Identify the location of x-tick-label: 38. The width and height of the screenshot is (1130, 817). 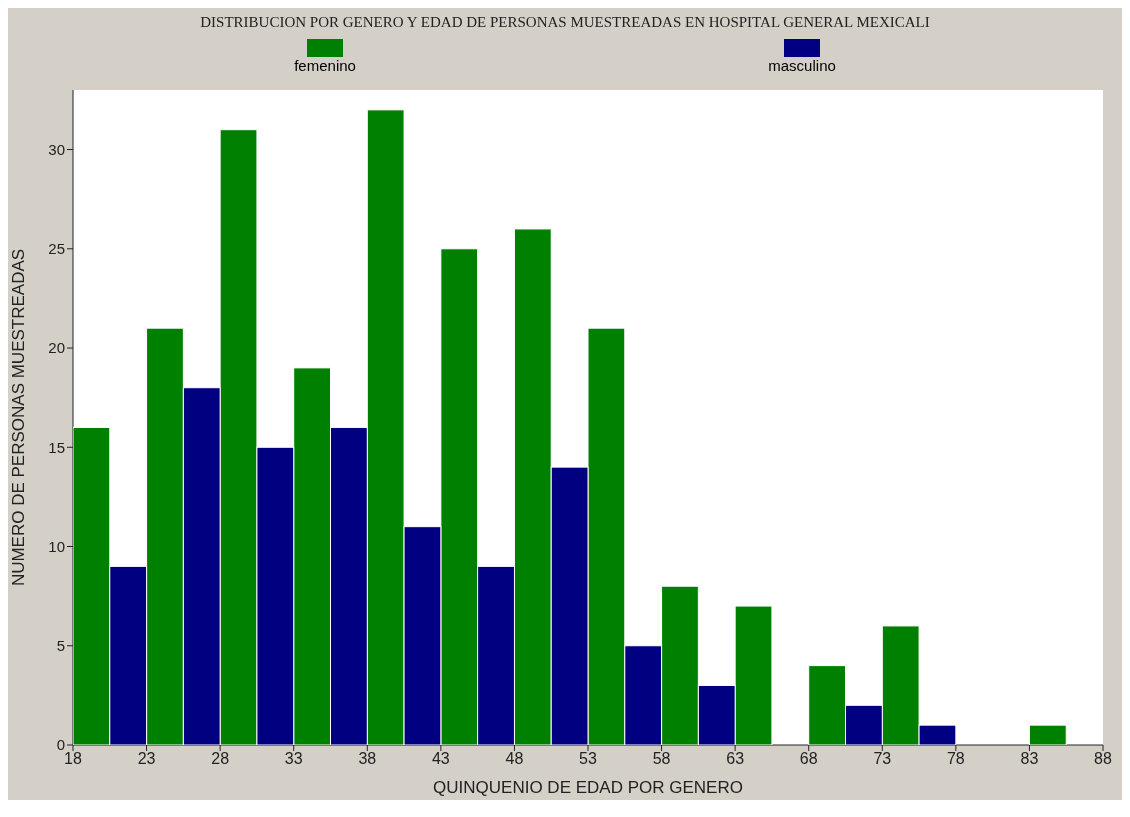
(367, 759).